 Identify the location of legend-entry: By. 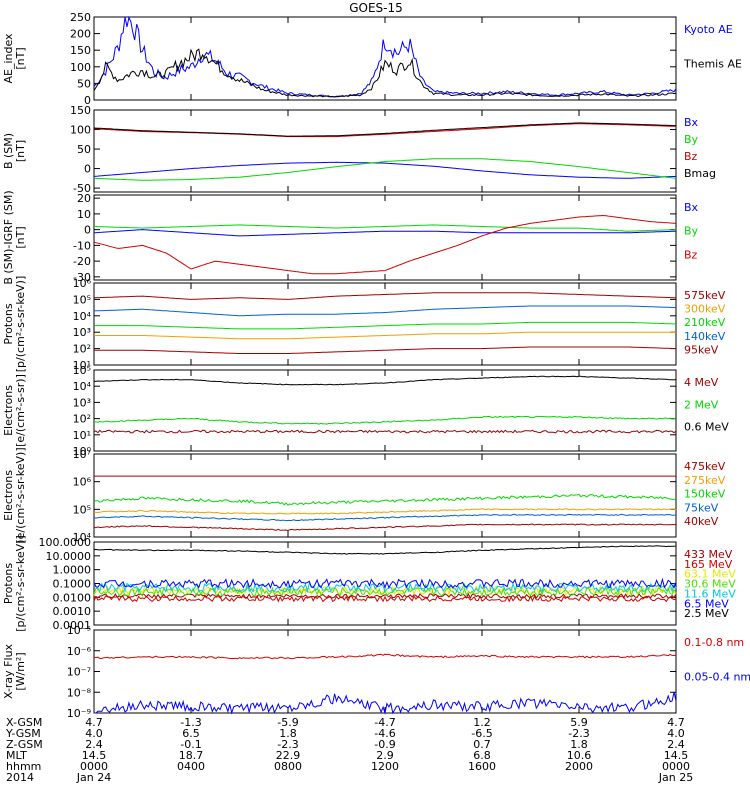
(691, 231).